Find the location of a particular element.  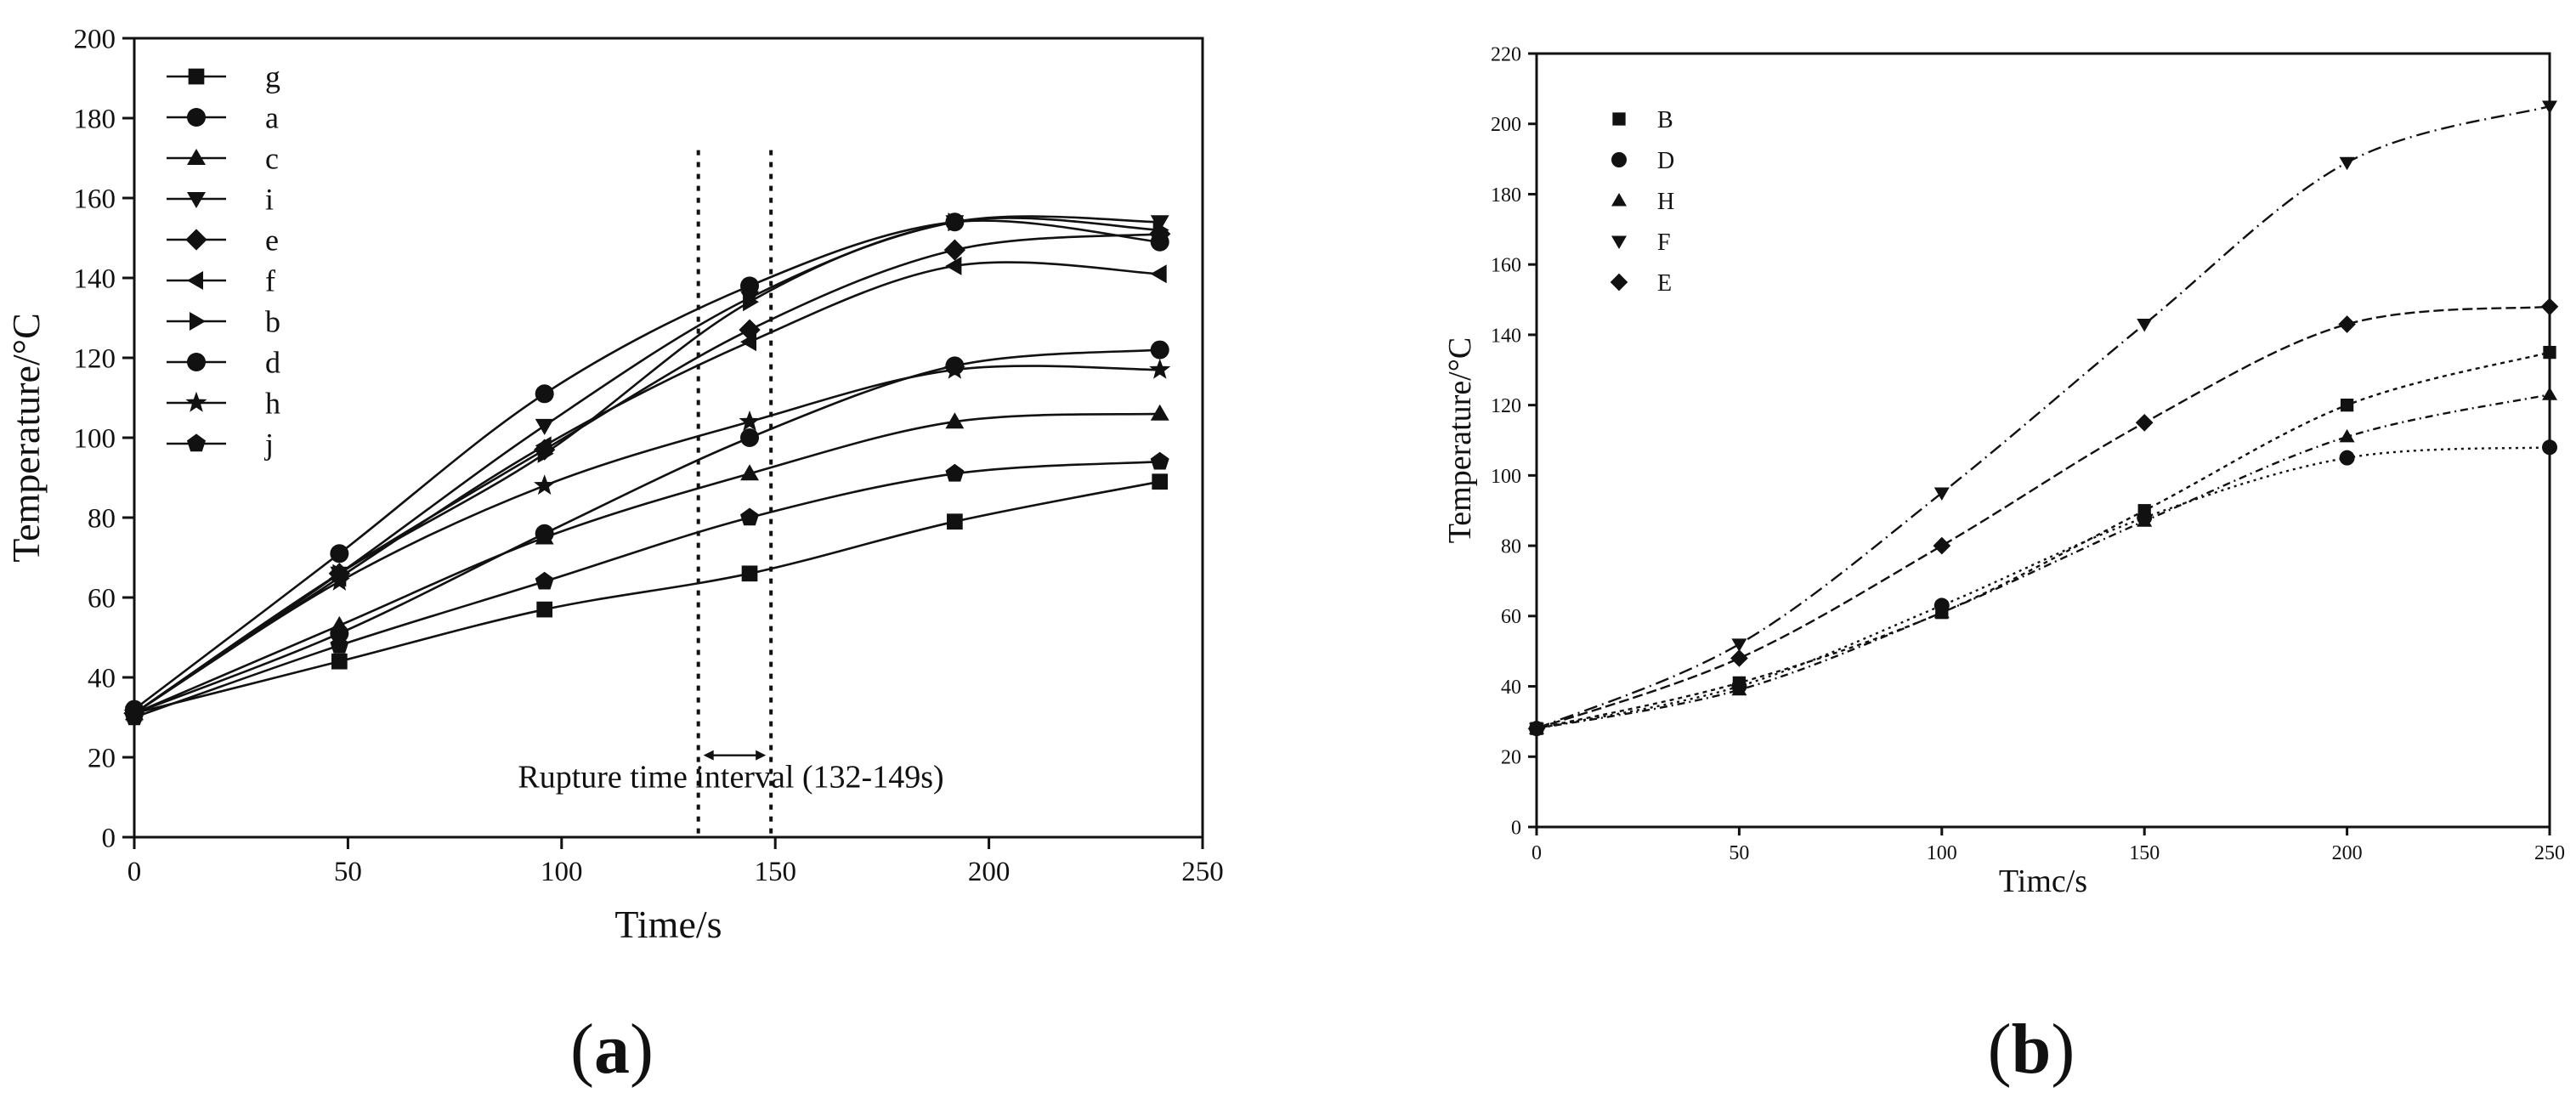

legend-marker-b is located at coordinates (198, 321).